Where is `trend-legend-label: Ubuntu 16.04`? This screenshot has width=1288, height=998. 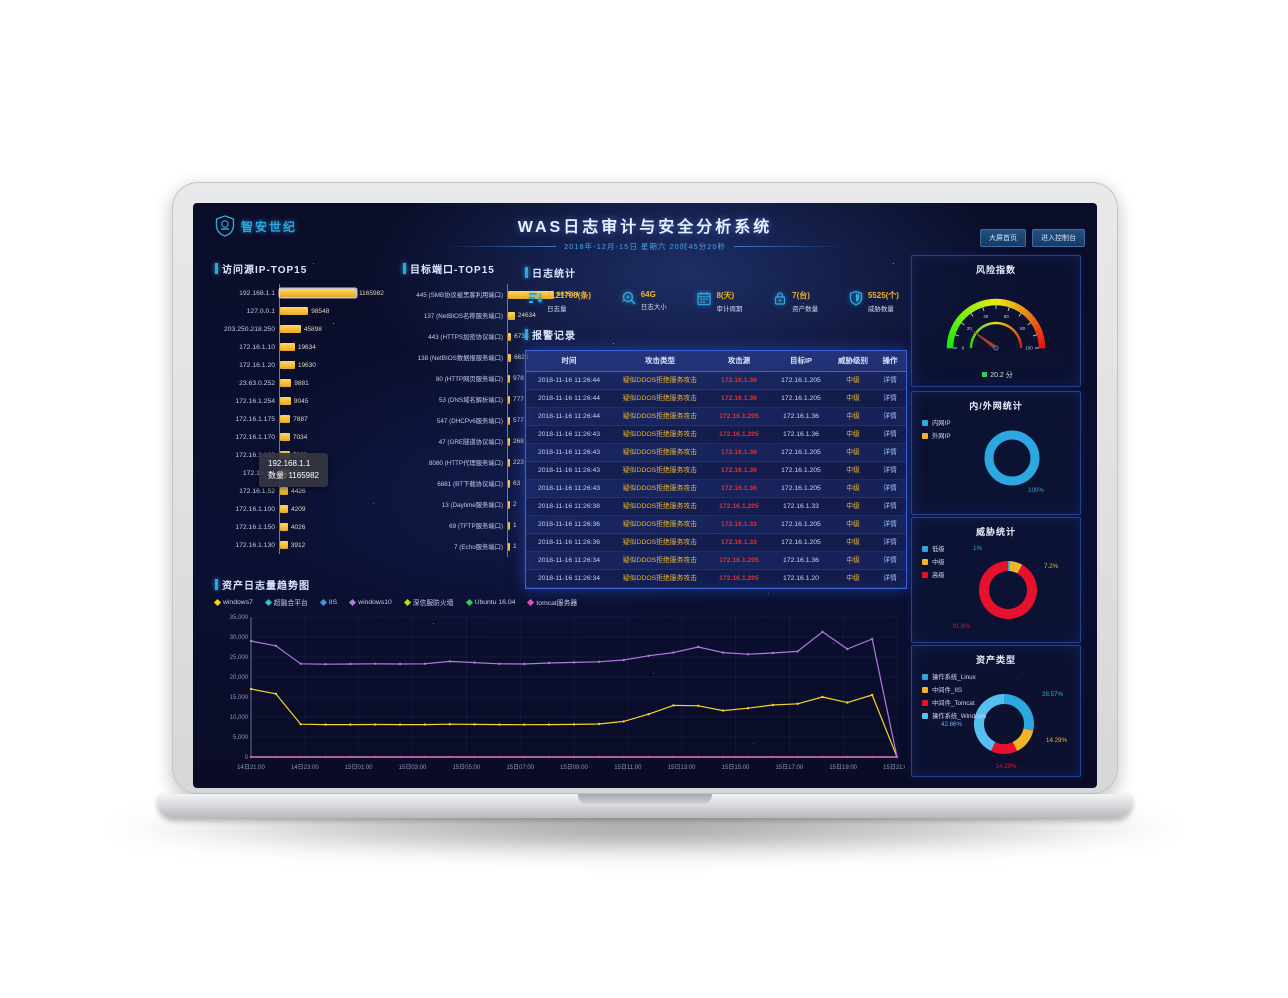 trend-legend-label: Ubuntu 16.04 is located at coordinates (495, 602).